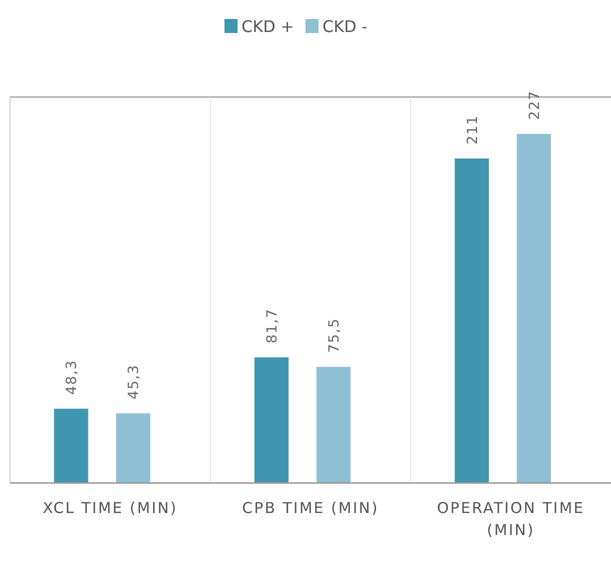 The width and height of the screenshot is (611, 567). Describe the element at coordinates (272, 326) in the screenshot. I see `data-label: 81,7` at that location.